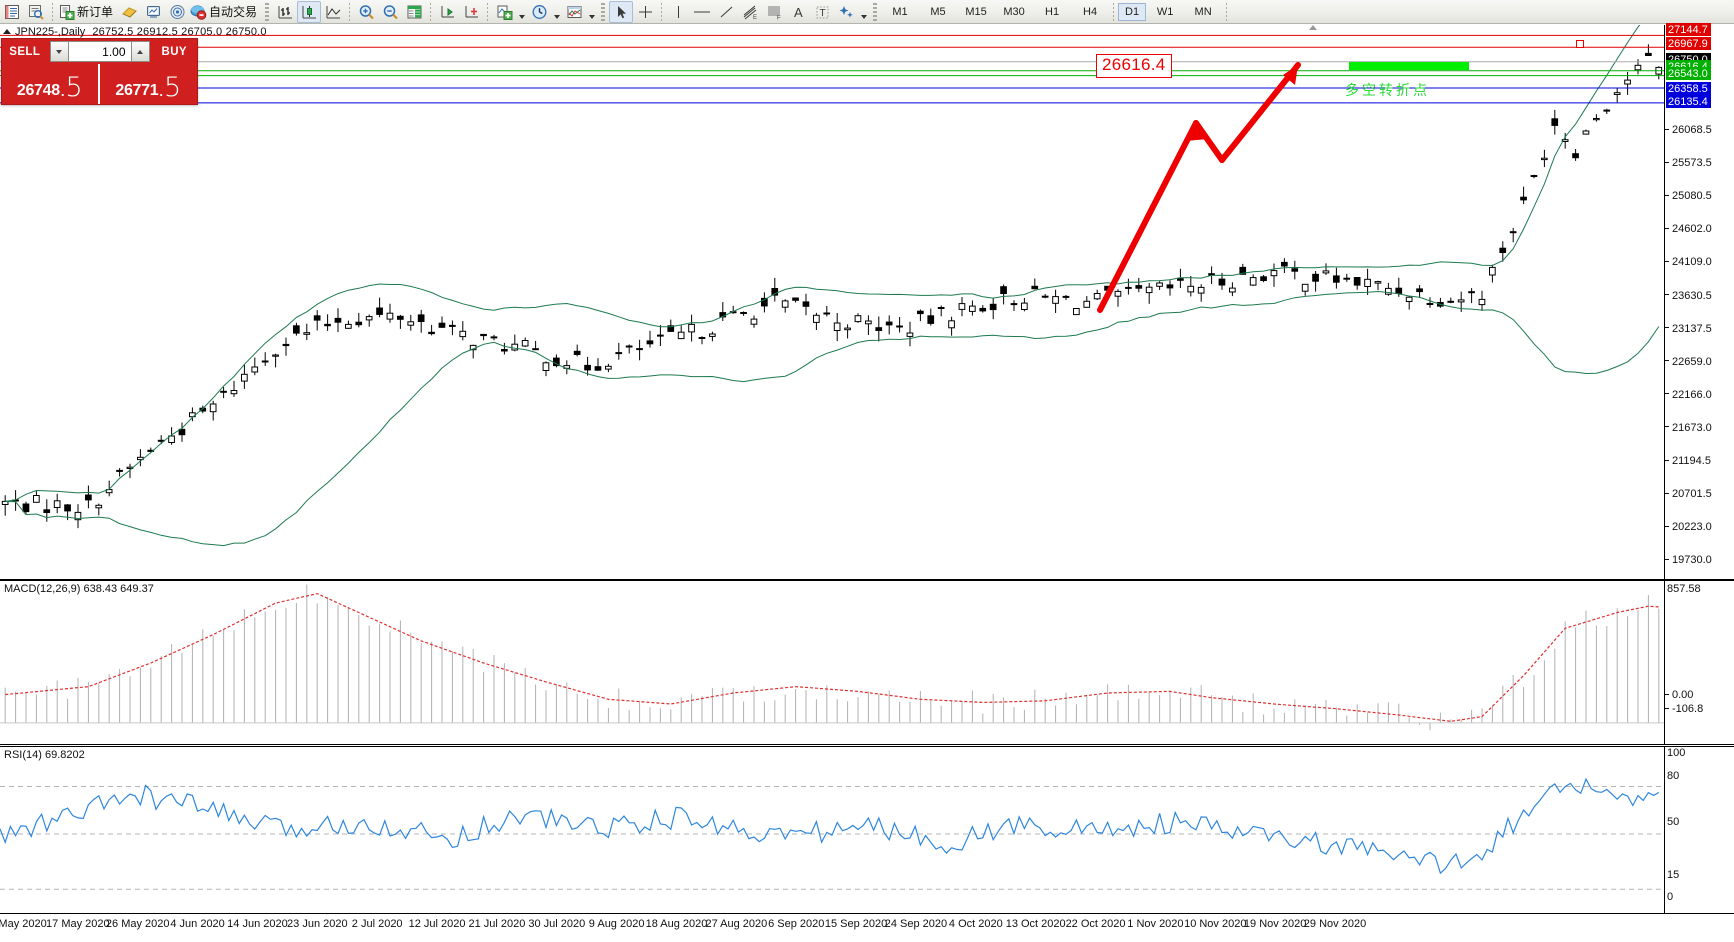 This screenshot has height=942, width=1734. Describe the element at coordinates (1275, 924) in the screenshot. I see `date-tick-label: 19 Nov 2020` at that location.